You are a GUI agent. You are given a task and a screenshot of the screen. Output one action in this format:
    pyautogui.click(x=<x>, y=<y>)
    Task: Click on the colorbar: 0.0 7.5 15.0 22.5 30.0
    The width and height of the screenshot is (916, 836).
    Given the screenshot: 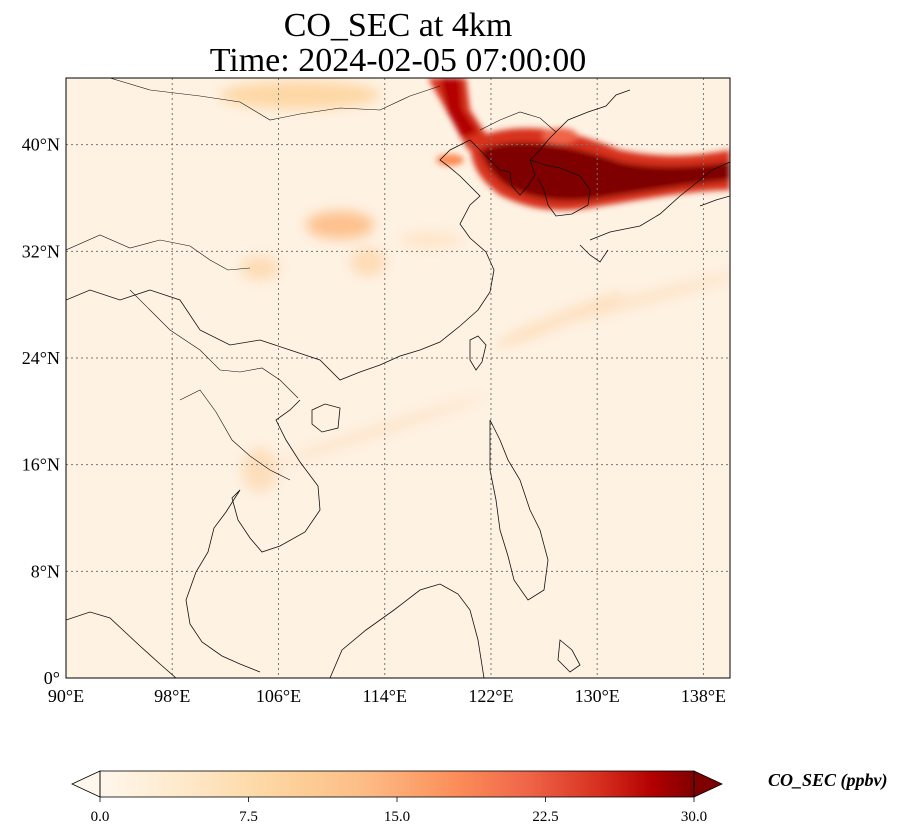 What is the action you would take?
    pyautogui.click(x=397, y=797)
    